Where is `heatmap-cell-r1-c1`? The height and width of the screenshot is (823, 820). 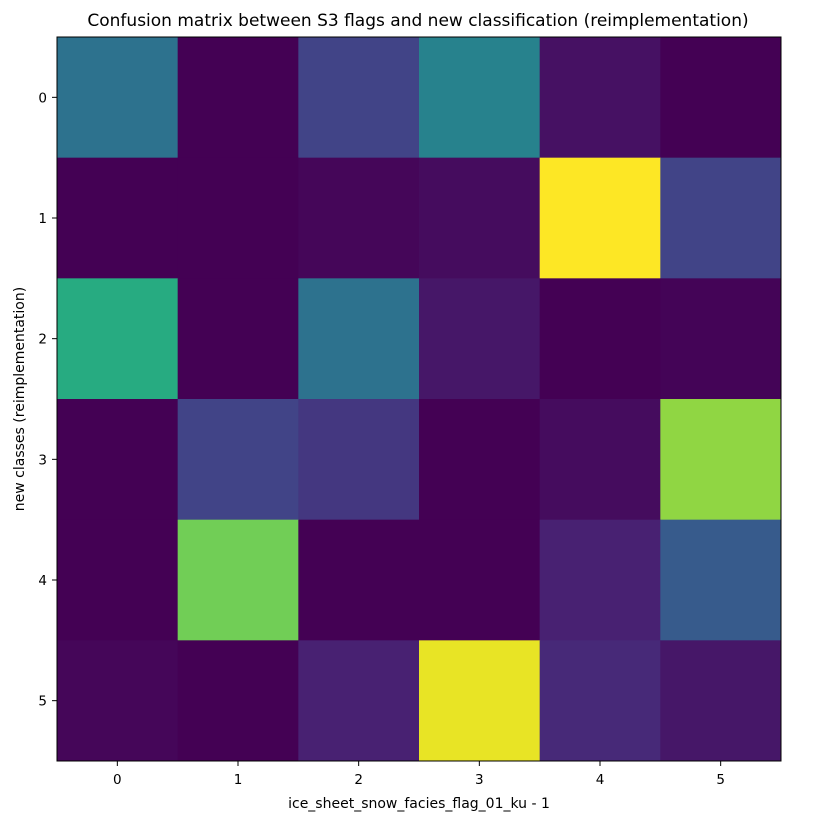
heatmap-cell-r1-c1 is located at coordinates (238, 218).